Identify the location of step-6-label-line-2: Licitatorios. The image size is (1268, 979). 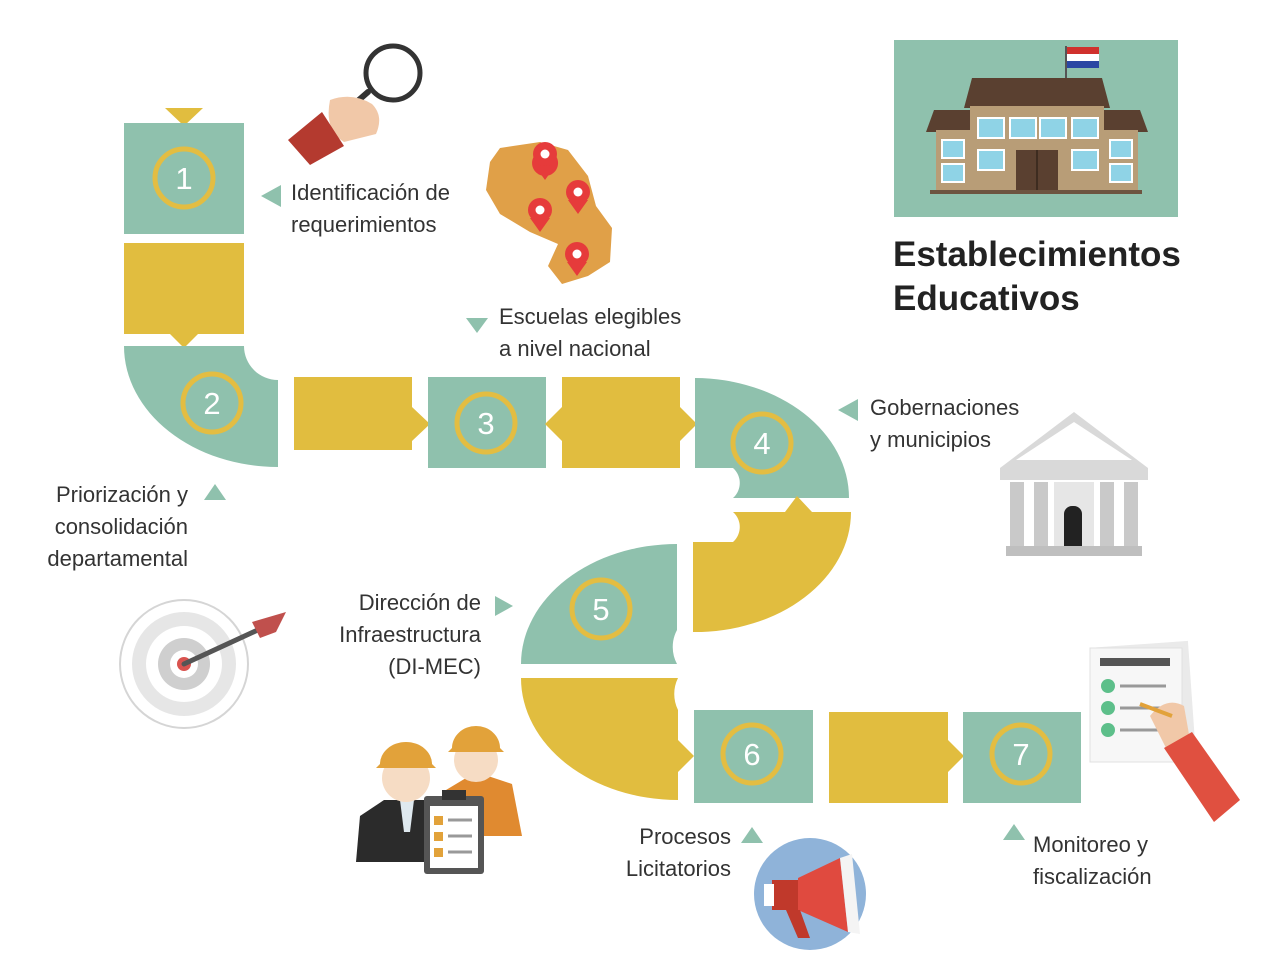
(678, 868).